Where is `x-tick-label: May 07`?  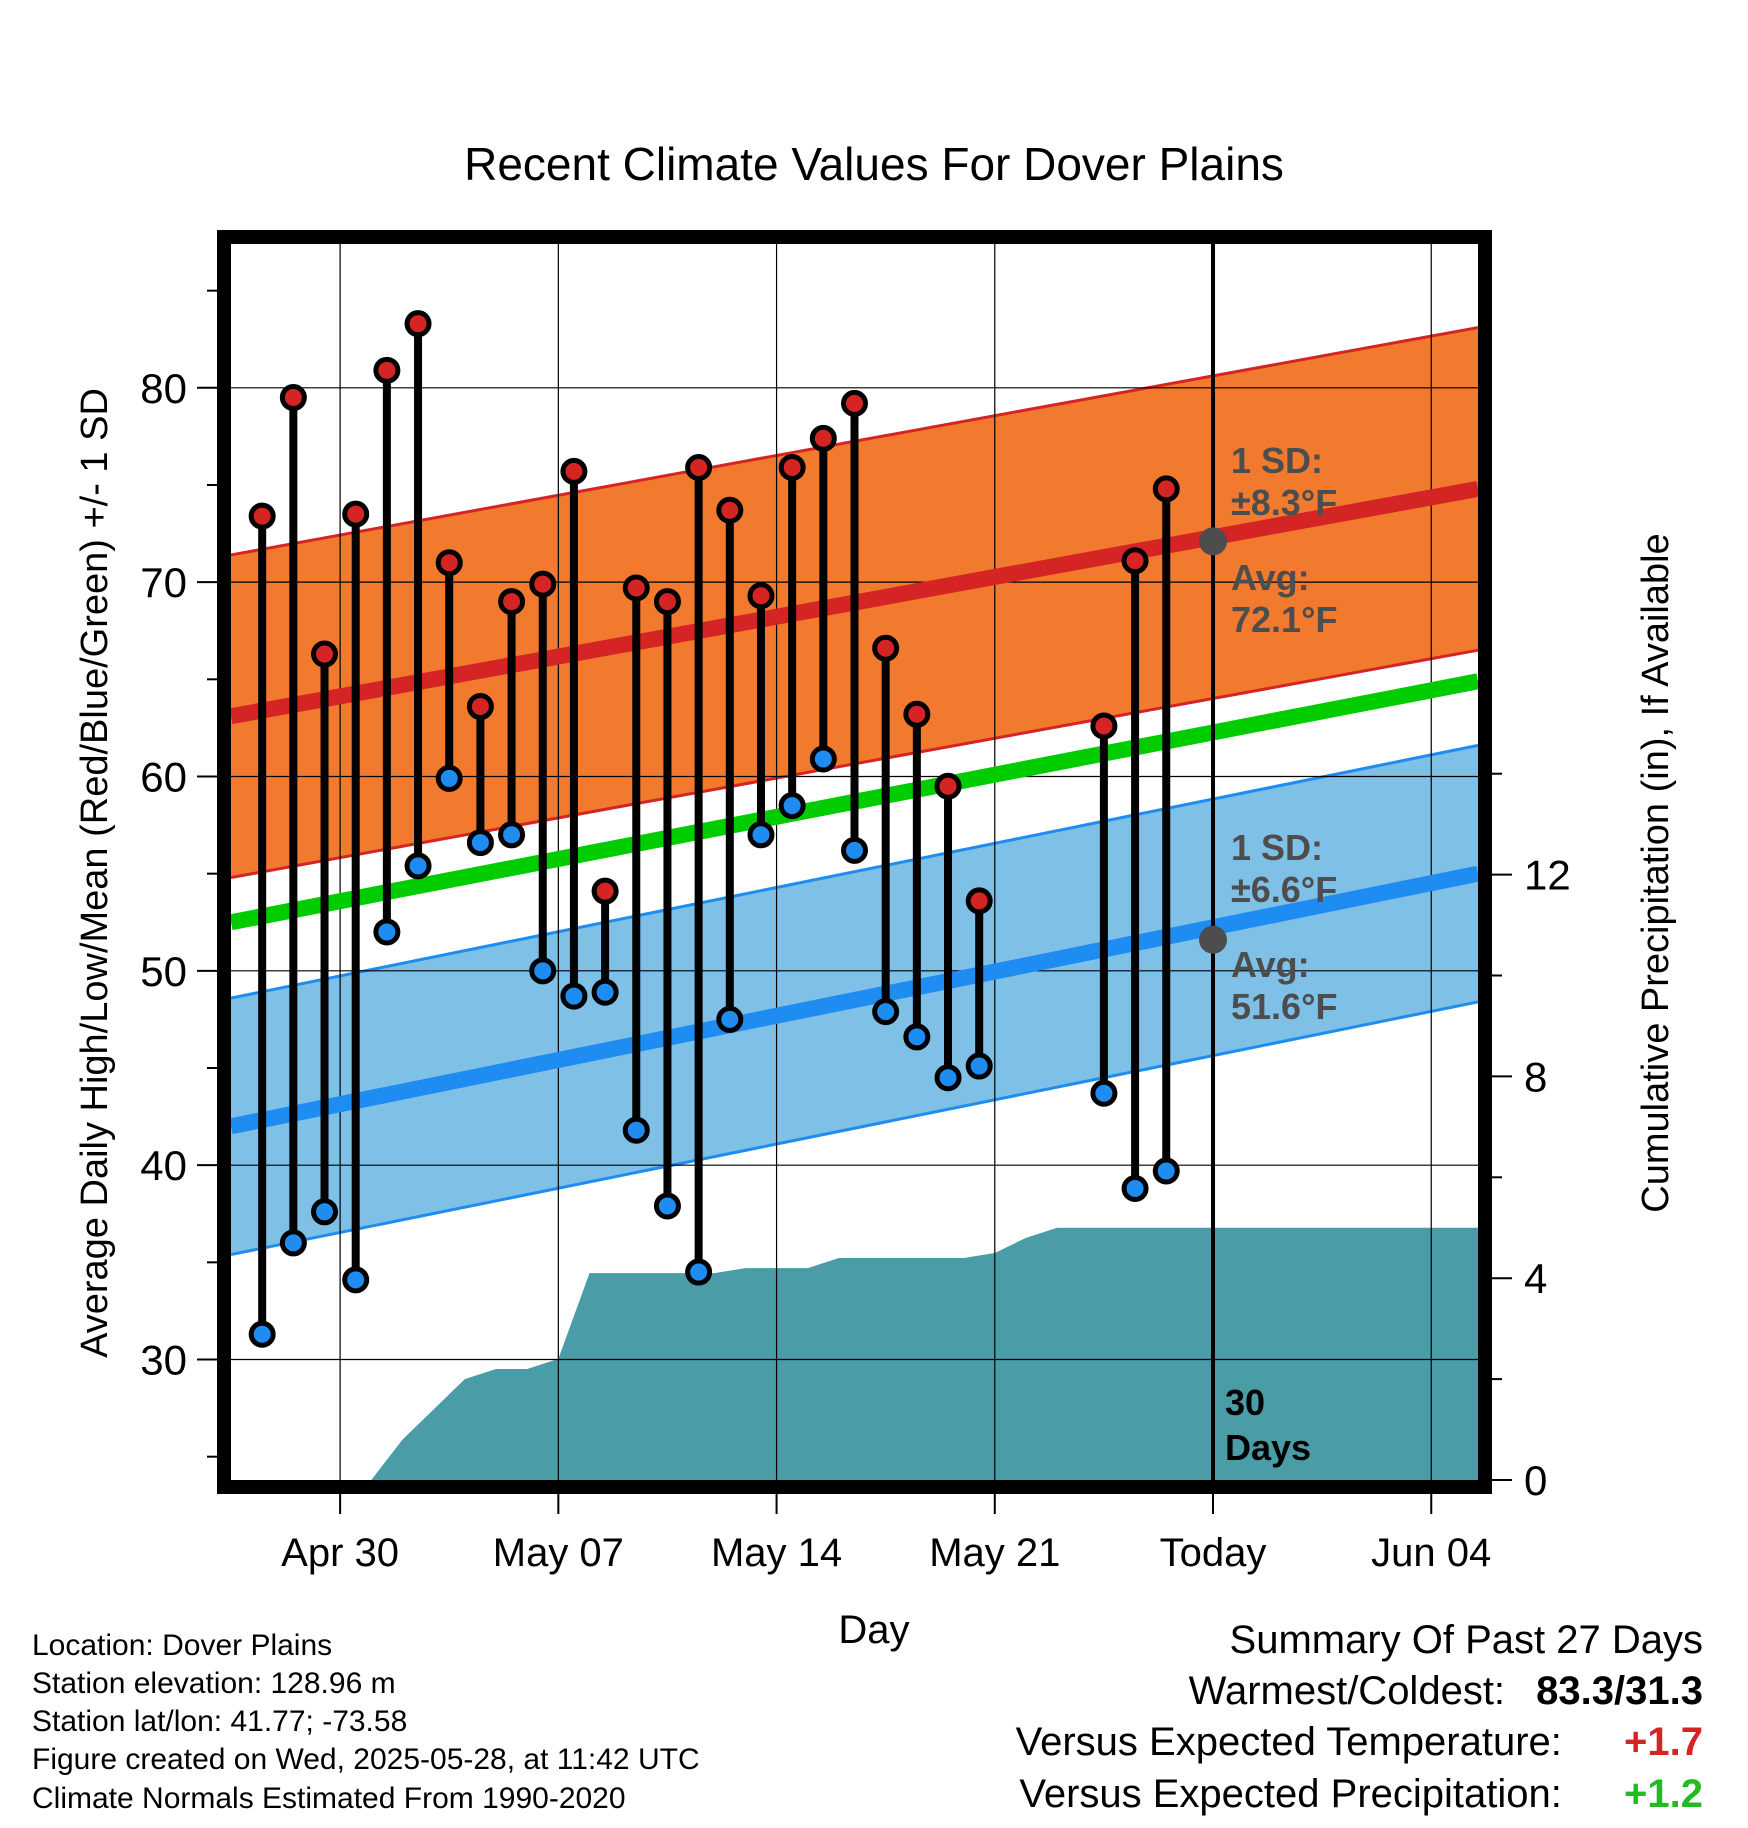 x-tick-label: May 07 is located at coordinates (558, 1553).